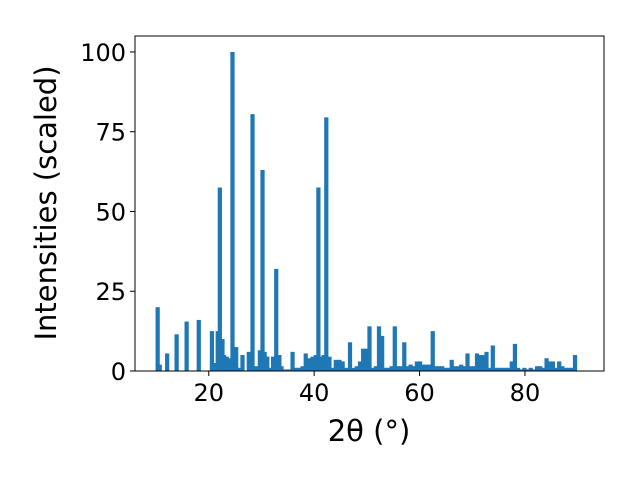 The image size is (640, 480). What do you see at coordinates (46, 202) in the screenshot?
I see `y-axis-label: Intensities (scaled)` at bounding box center [46, 202].